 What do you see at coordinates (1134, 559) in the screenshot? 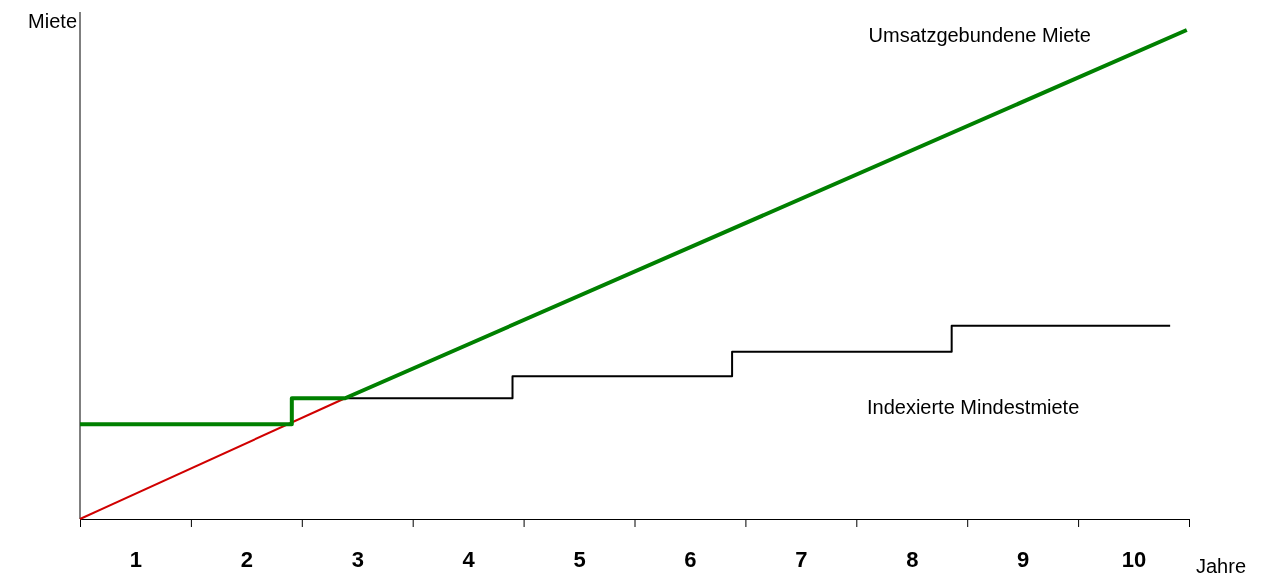
I see `x-tick-label: 10` at bounding box center [1134, 559].